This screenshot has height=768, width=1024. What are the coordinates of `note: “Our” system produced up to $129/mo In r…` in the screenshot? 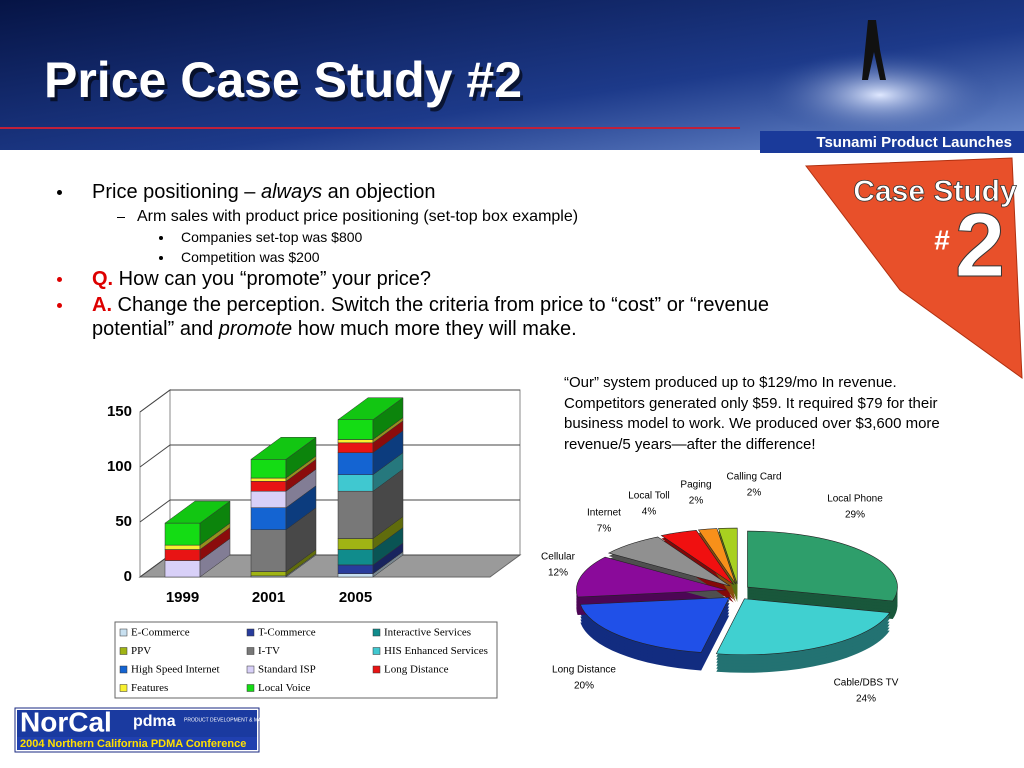 It's located at (752, 413).